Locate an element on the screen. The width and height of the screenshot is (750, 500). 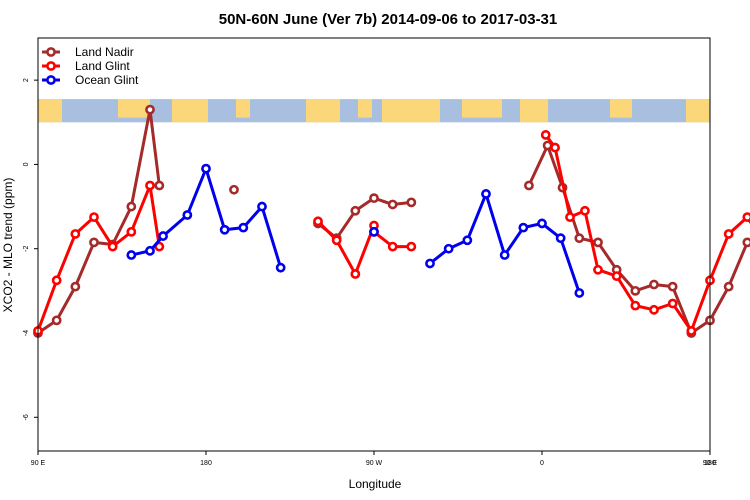
x-tick-label: 90 E is located at coordinates (710, 463).